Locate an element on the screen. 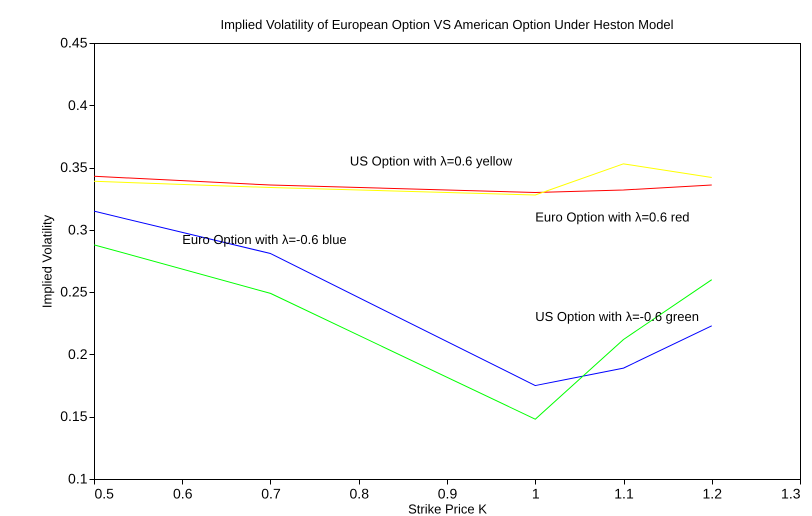 Image resolution: width=812 pixels, height=516 pixels. y-axis-title: Implied Volatility is located at coordinates (46, 261).